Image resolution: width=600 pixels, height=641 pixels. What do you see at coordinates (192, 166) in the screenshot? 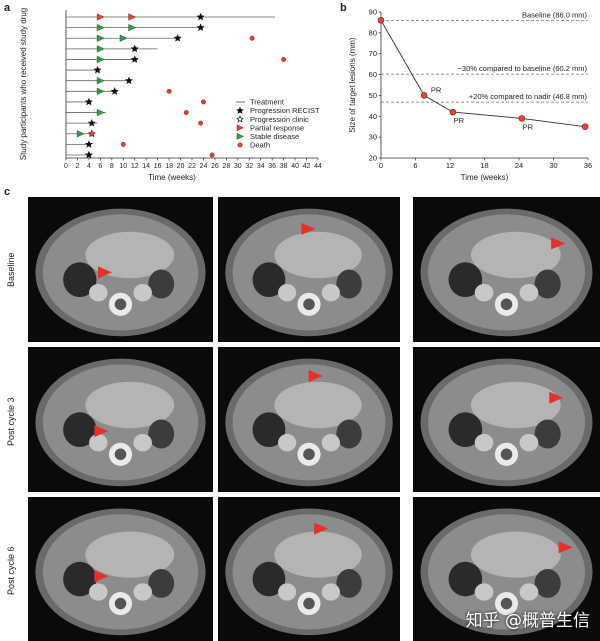
I see `x-tick-label: 22` at bounding box center [192, 166].